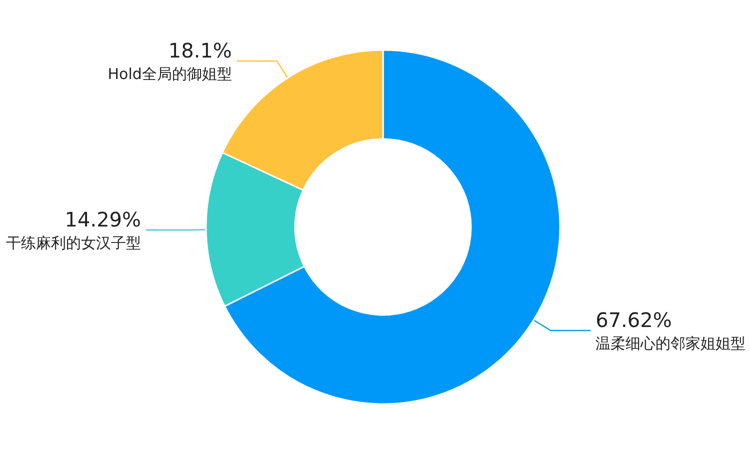 This screenshot has height=452, width=750. Describe the element at coordinates (634, 320) in the screenshot. I see `data-label: 67.62%` at that location.